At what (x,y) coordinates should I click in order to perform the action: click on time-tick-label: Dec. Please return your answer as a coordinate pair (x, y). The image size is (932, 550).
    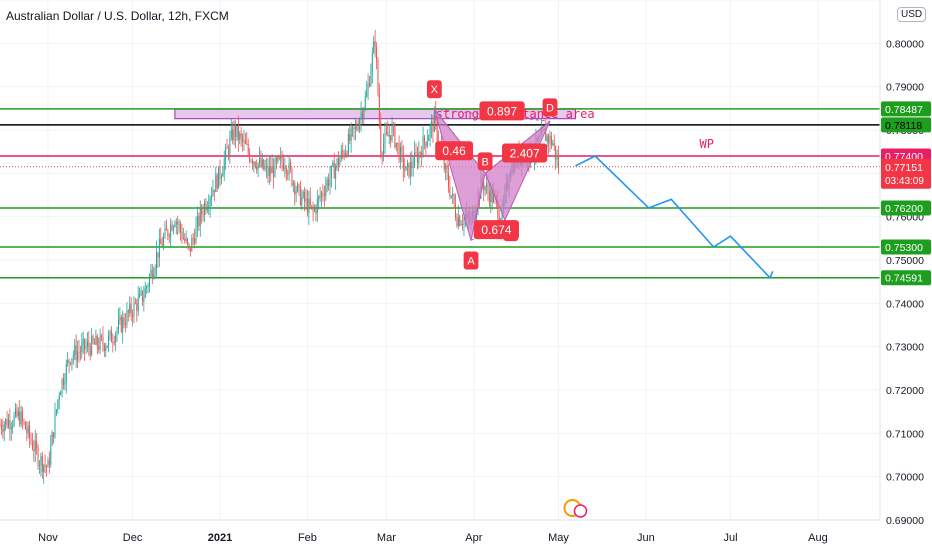
    Looking at the image, I should click on (133, 538).